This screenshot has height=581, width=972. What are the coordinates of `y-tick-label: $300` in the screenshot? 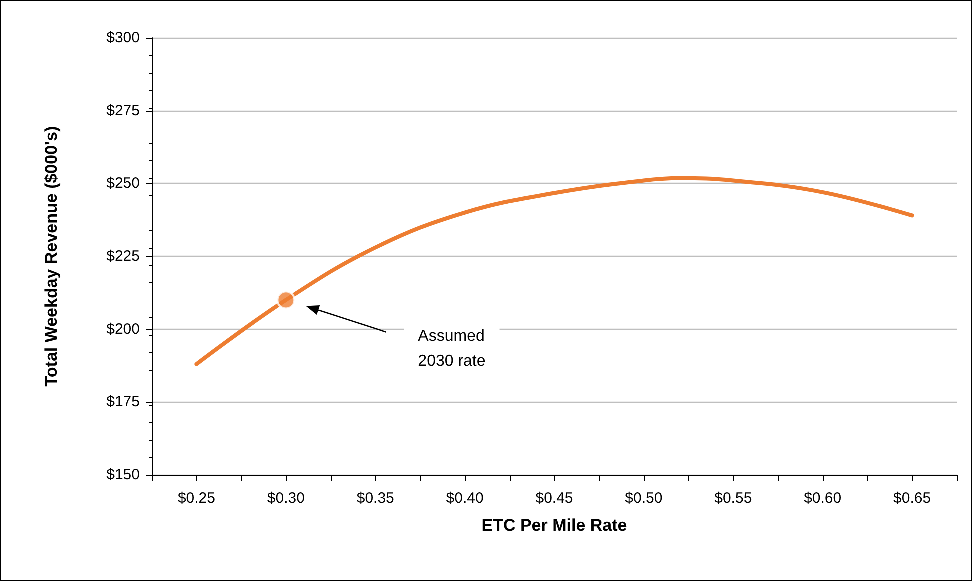 It's located at (123, 38).